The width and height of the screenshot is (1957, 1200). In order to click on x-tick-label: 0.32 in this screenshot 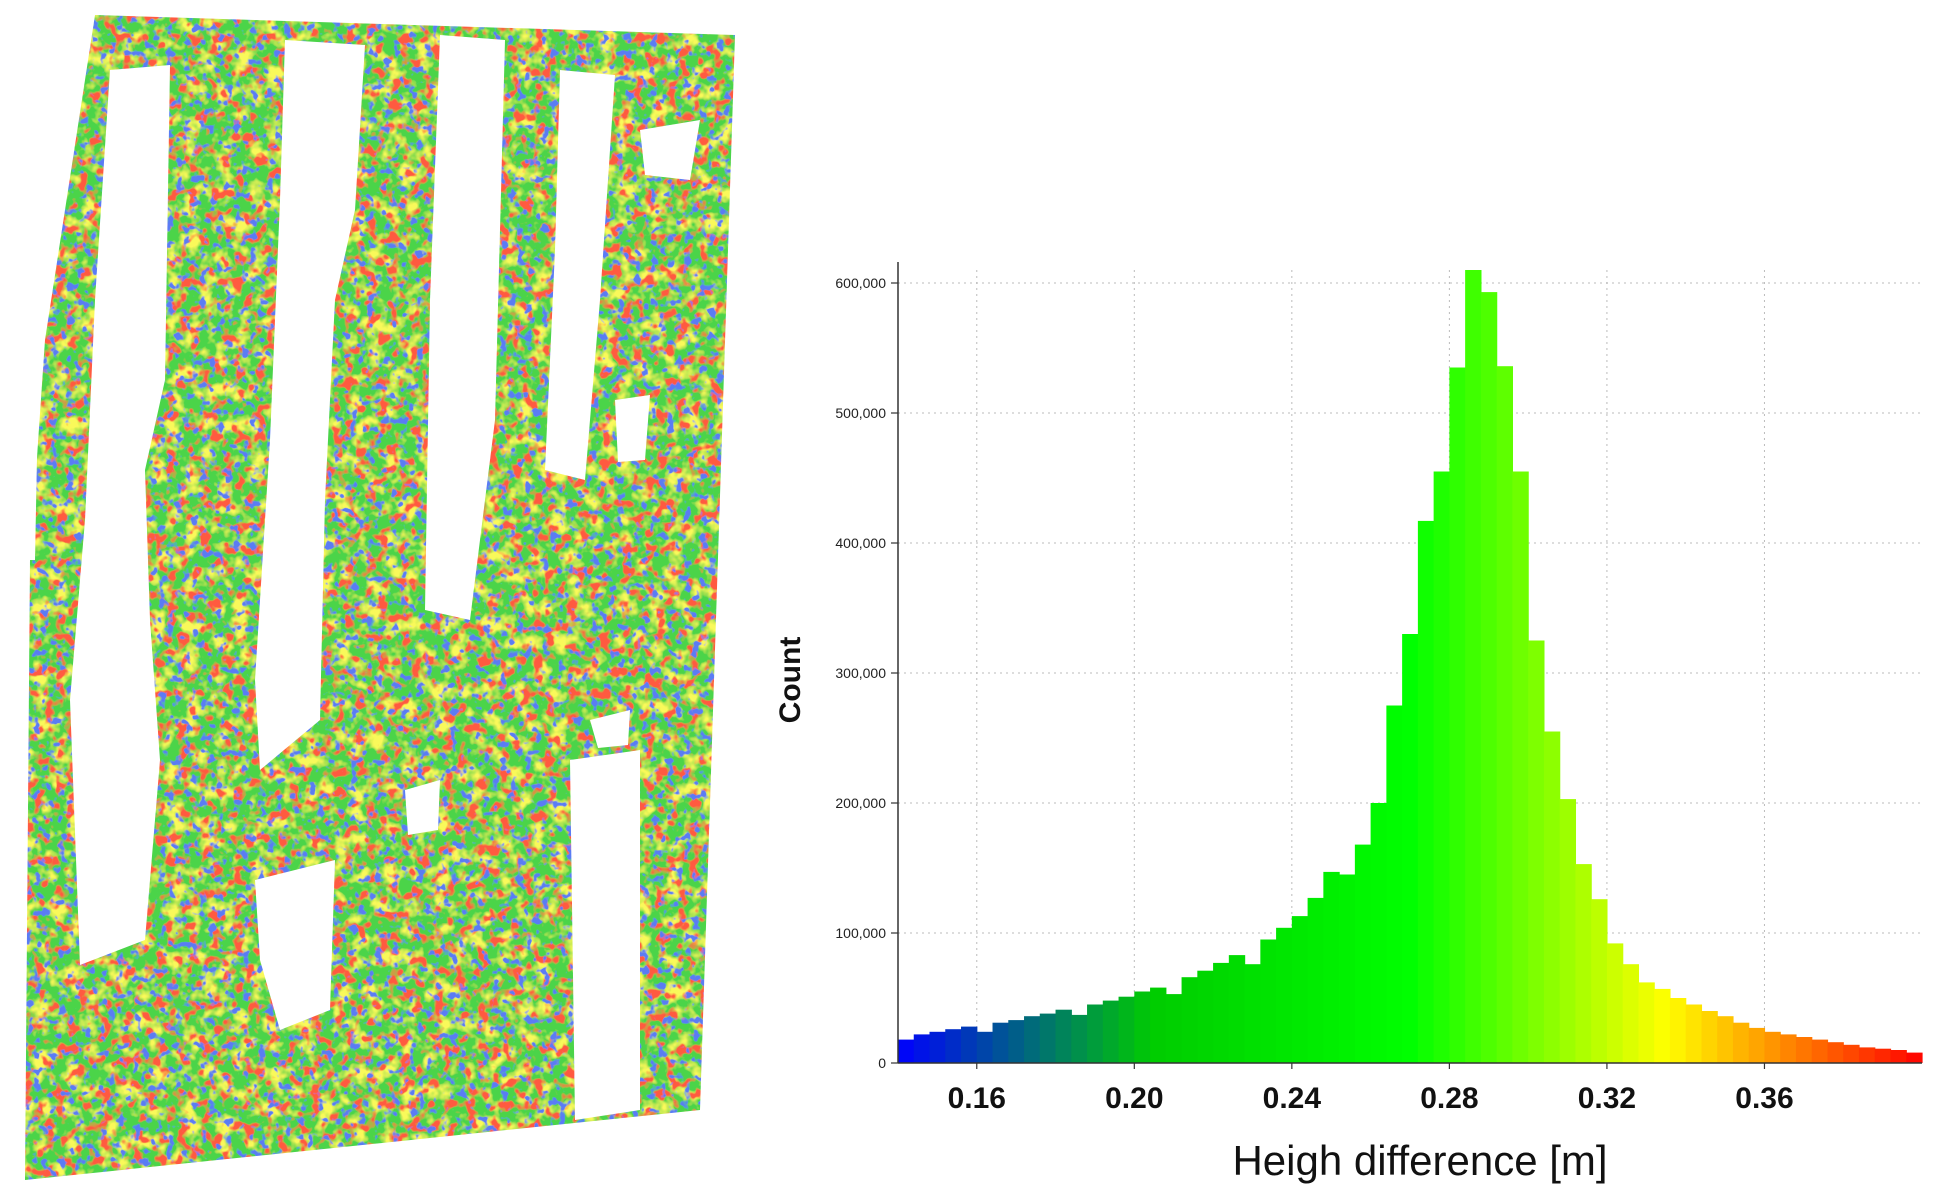, I will do `click(1607, 1098)`.